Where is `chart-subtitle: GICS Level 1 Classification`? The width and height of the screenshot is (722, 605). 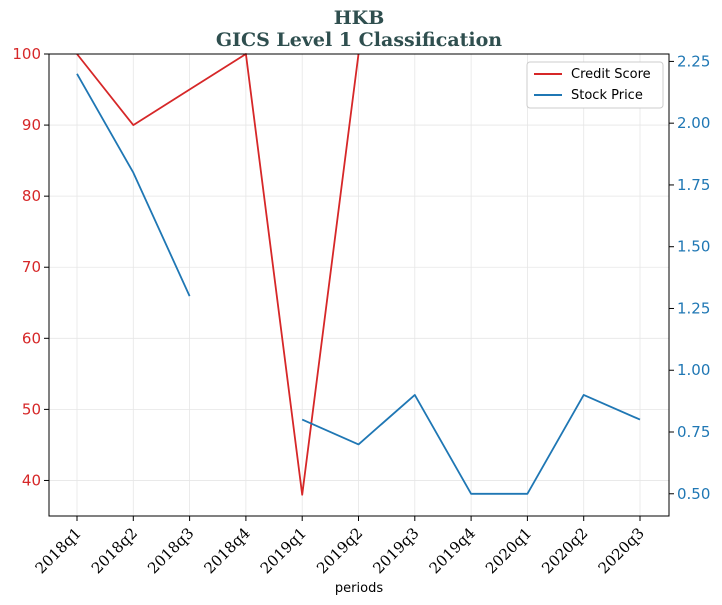
chart-subtitle: GICS Level 1 Classification is located at coordinates (359, 40).